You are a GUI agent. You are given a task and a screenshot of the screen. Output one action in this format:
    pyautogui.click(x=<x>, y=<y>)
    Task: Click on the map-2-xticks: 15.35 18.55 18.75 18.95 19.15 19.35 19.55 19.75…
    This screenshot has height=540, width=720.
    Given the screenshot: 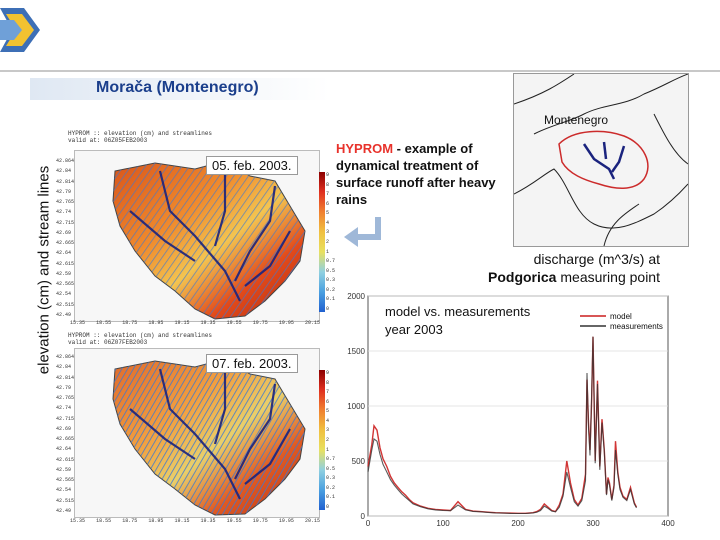 What is the action you would take?
    pyautogui.click(x=195, y=521)
    